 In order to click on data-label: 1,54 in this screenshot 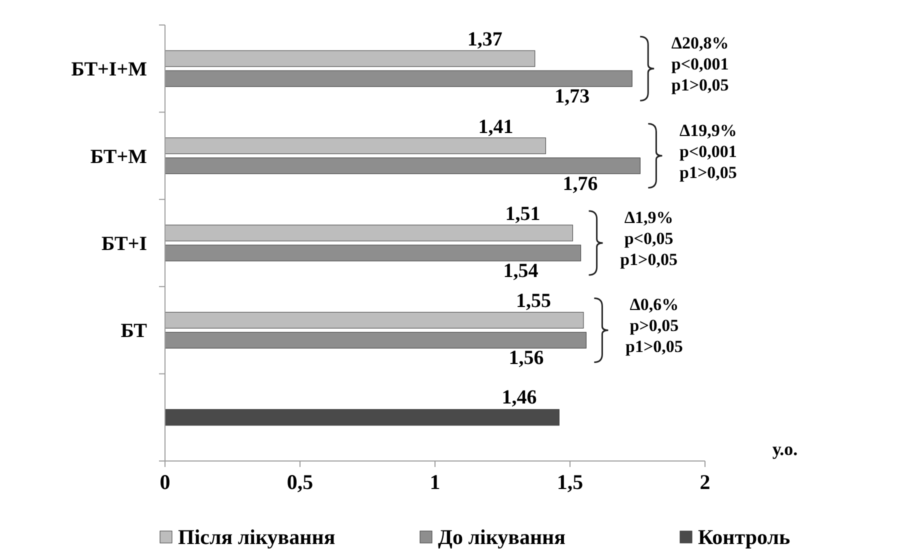, I will do `click(520, 271)`.